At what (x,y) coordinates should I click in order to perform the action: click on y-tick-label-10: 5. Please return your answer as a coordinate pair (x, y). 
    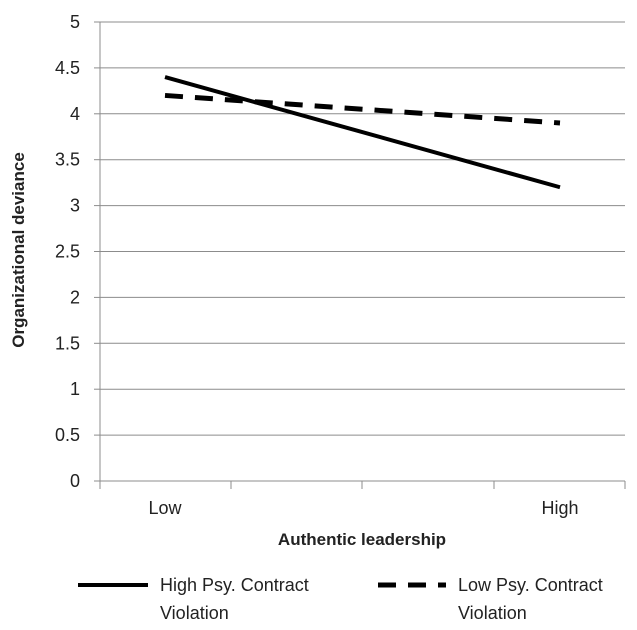
    Looking at the image, I should click on (75, 22).